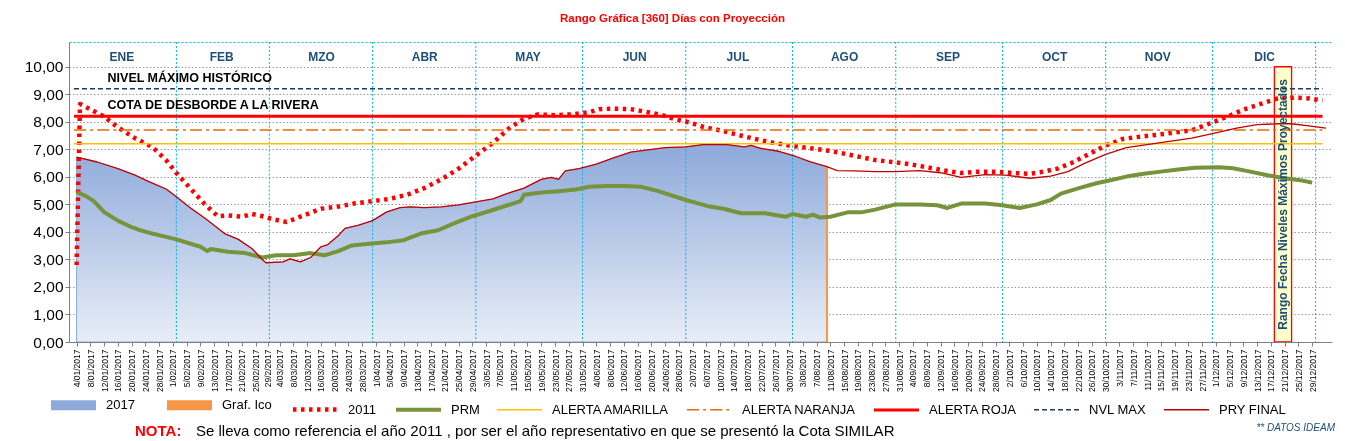 The image size is (1345, 441). What do you see at coordinates (268, 368) in the screenshot?
I see `x-tick-label: 29/2/2017` at bounding box center [268, 368].